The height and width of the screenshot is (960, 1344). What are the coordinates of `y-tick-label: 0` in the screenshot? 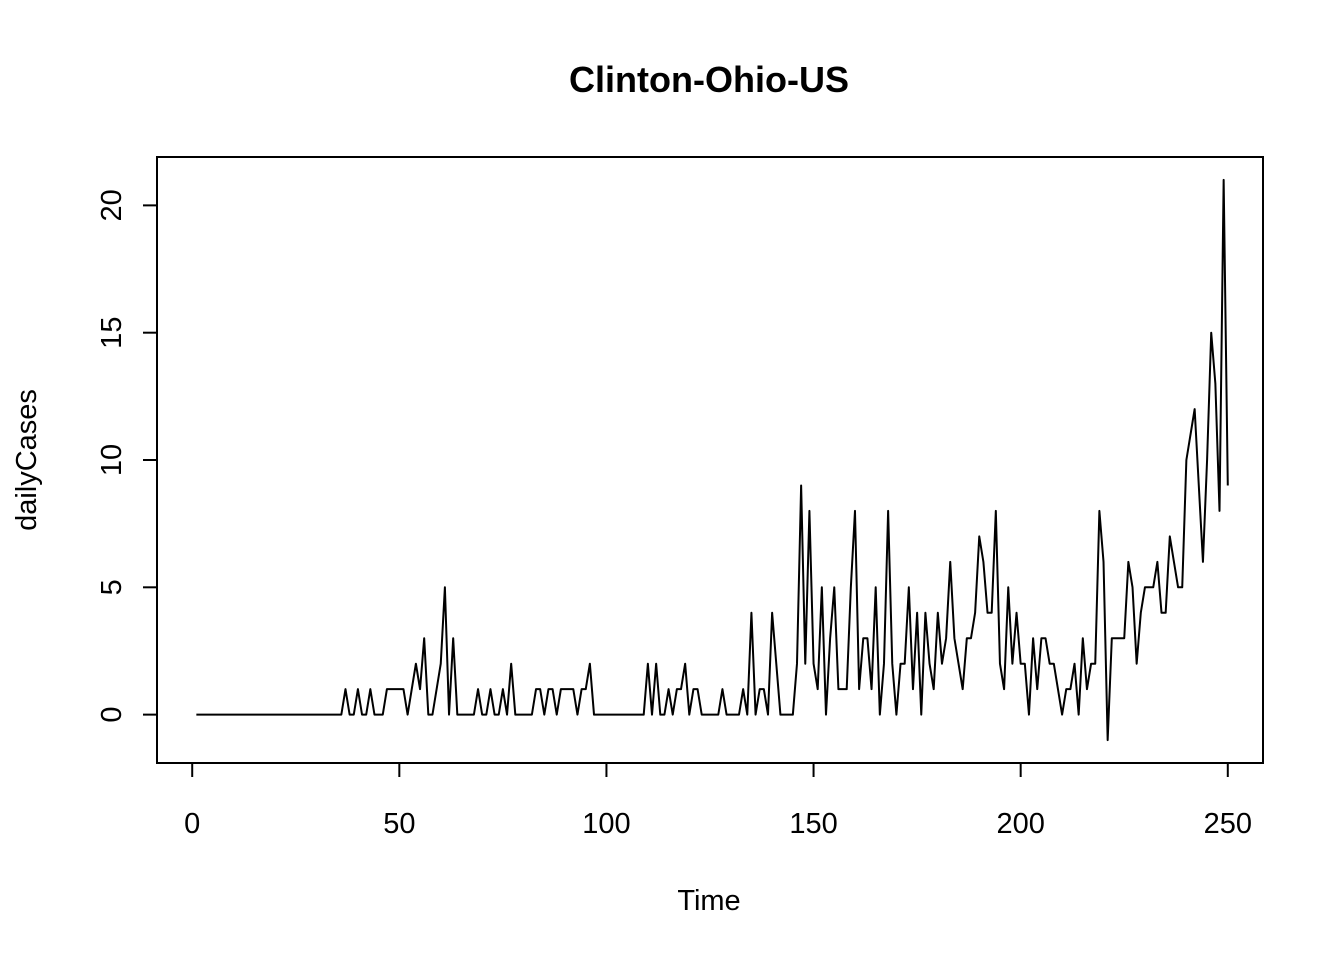 It's located at (112, 715).